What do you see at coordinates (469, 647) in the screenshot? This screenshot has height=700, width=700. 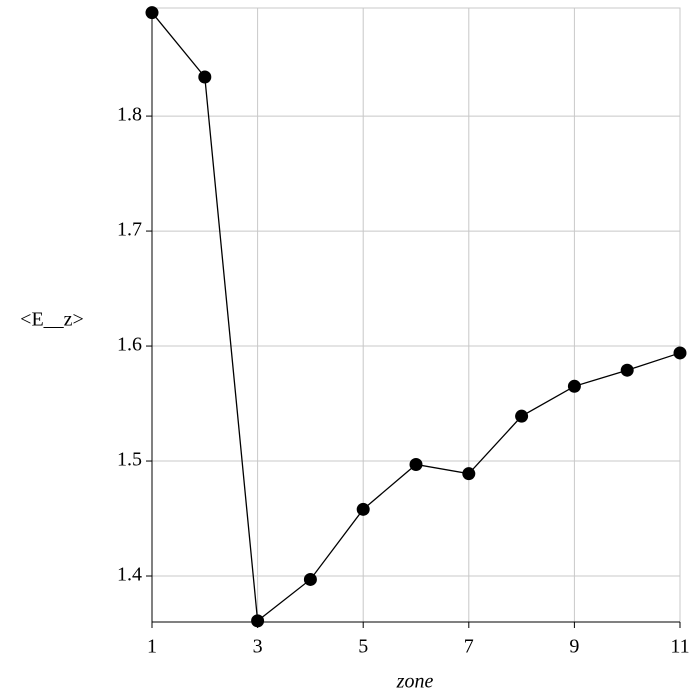 I see `x-tick-label: 7` at bounding box center [469, 647].